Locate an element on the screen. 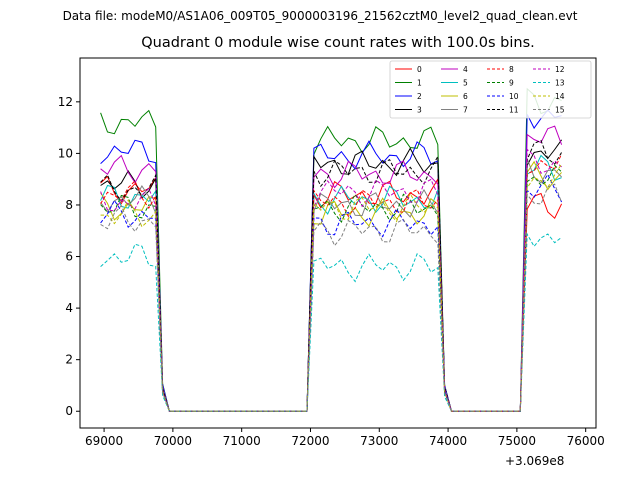 The width and height of the screenshot is (640, 480). legend-box is located at coordinates (490, 89).